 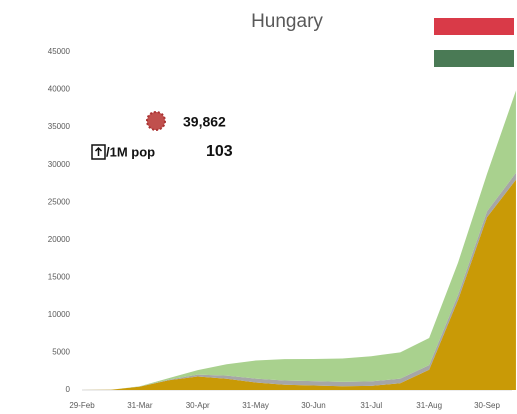 What do you see at coordinates (59, 276) in the screenshot?
I see `y-tick-label: 15000` at bounding box center [59, 276].